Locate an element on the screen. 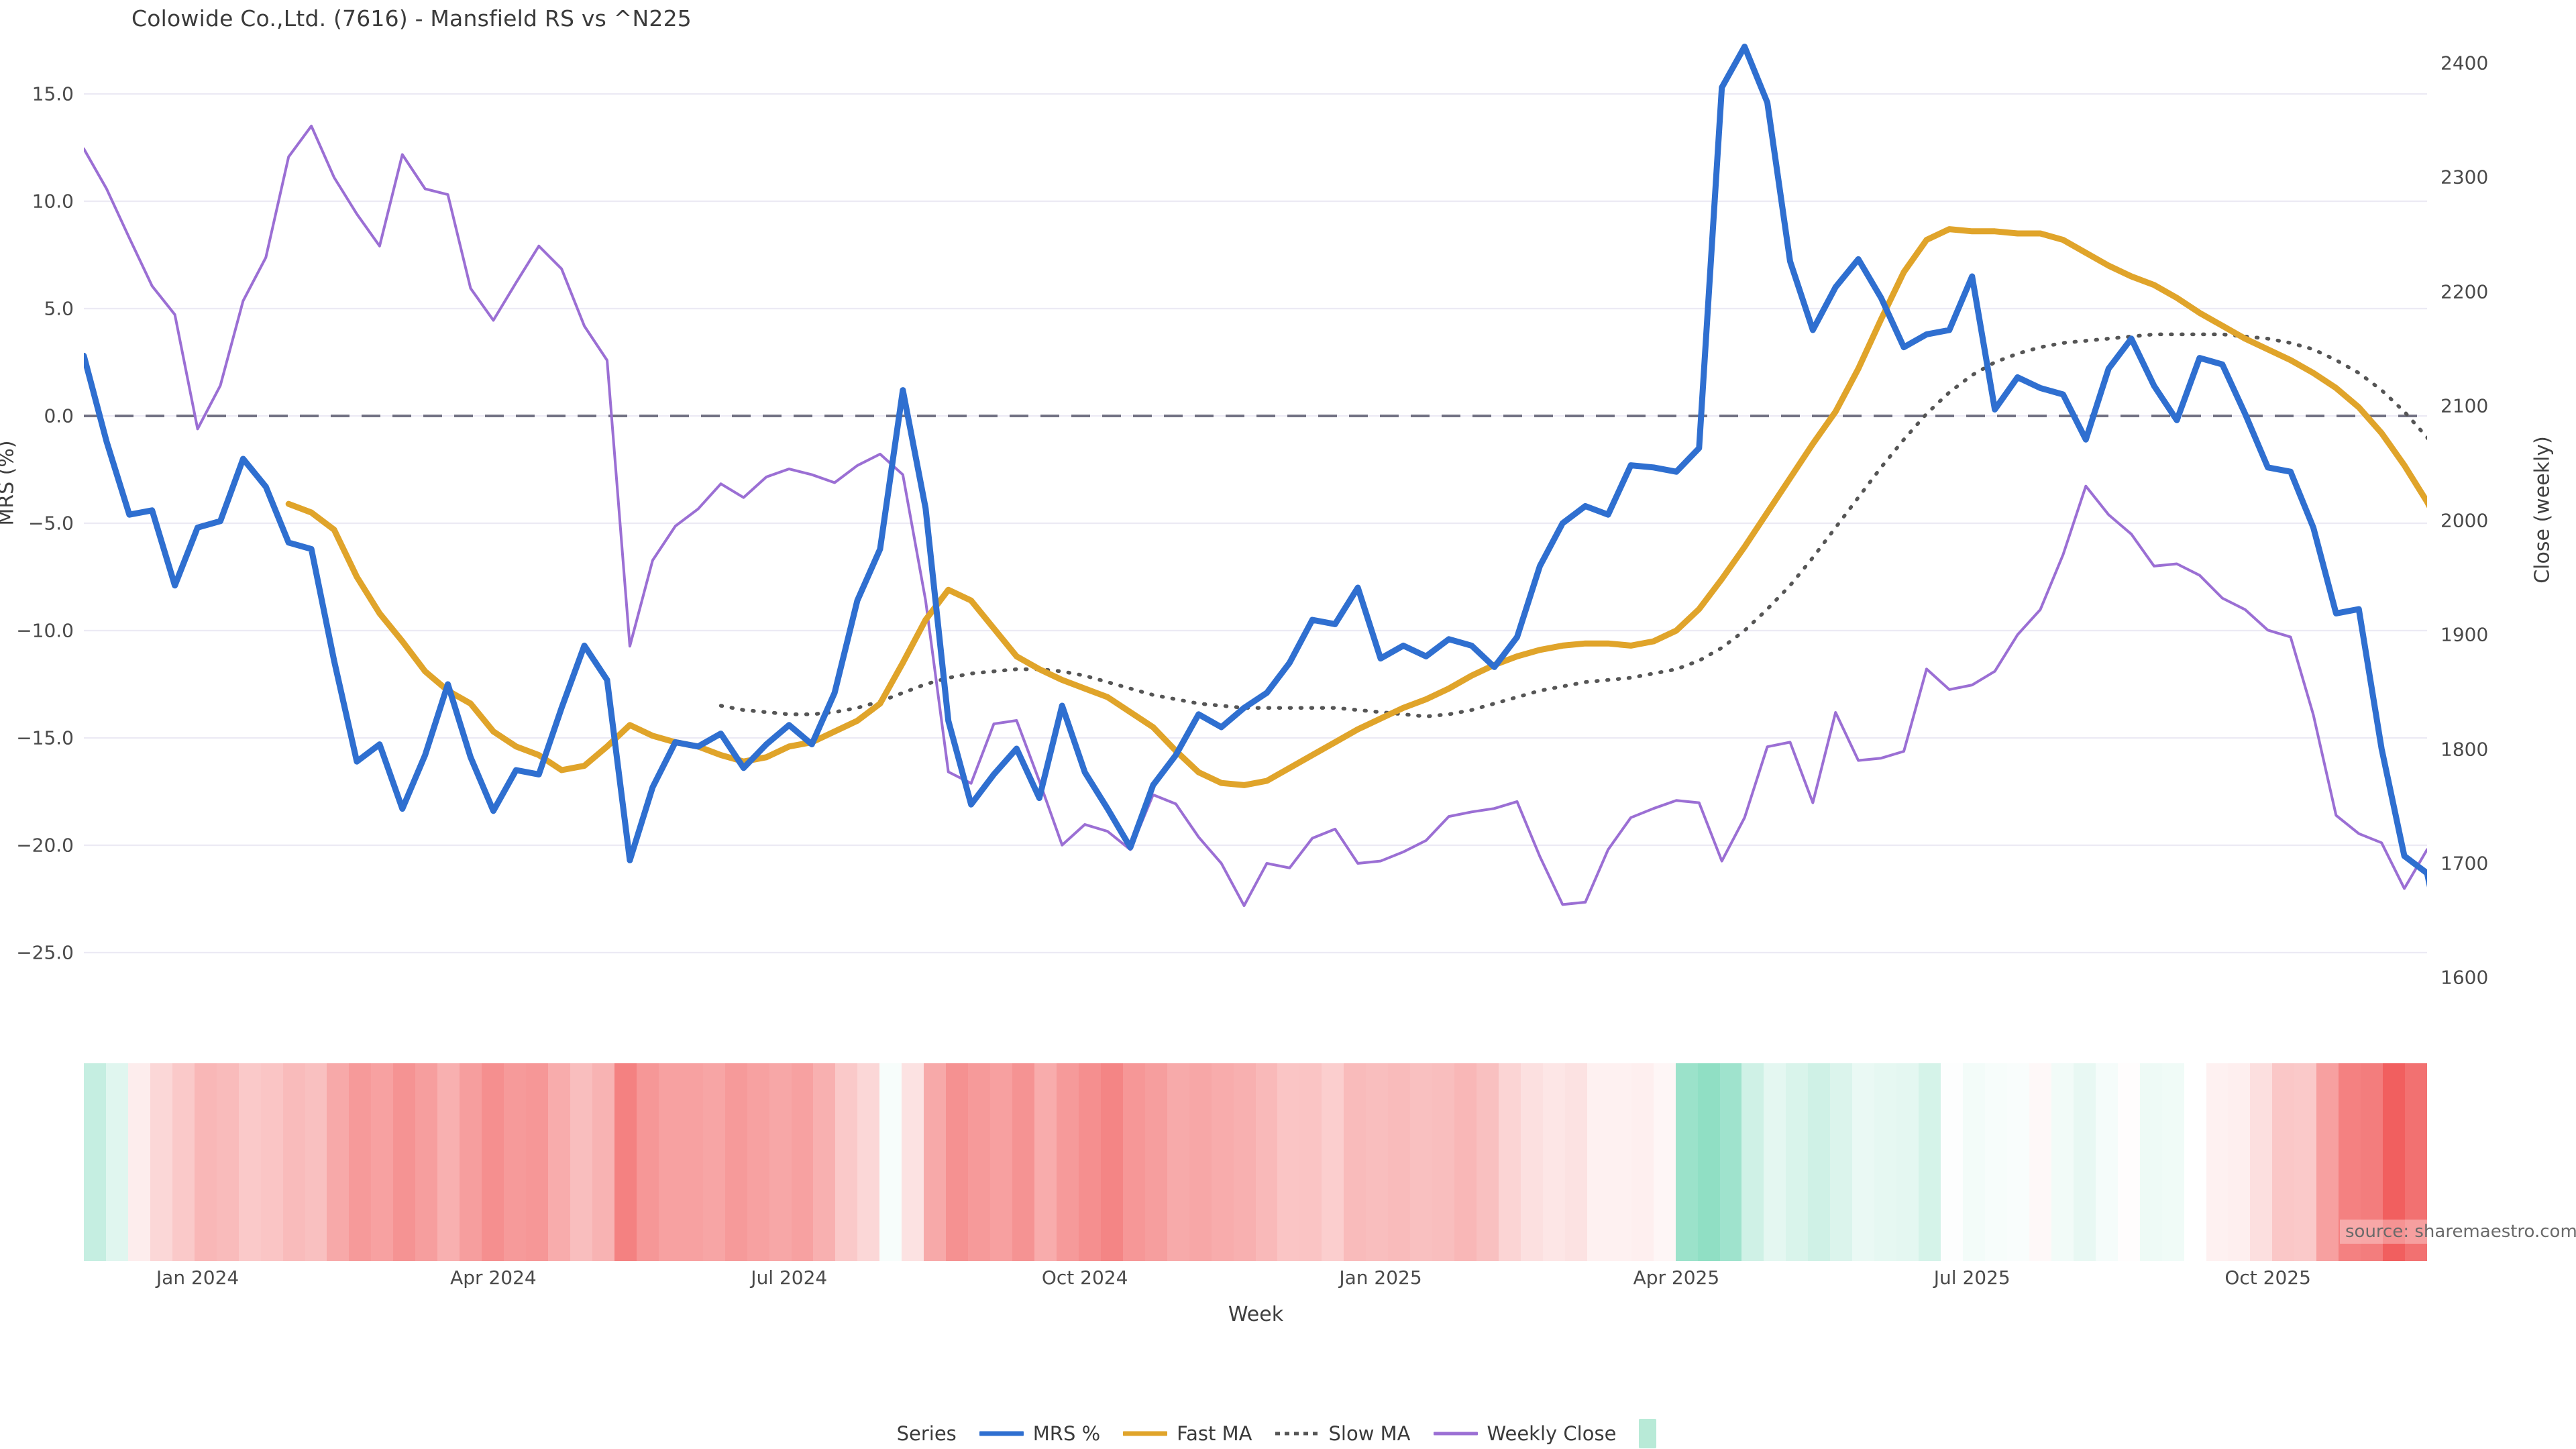 The height and width of the screenshot is (1449, 2576). legend-item: Slow MA is located at coordinates (1343, 1433).